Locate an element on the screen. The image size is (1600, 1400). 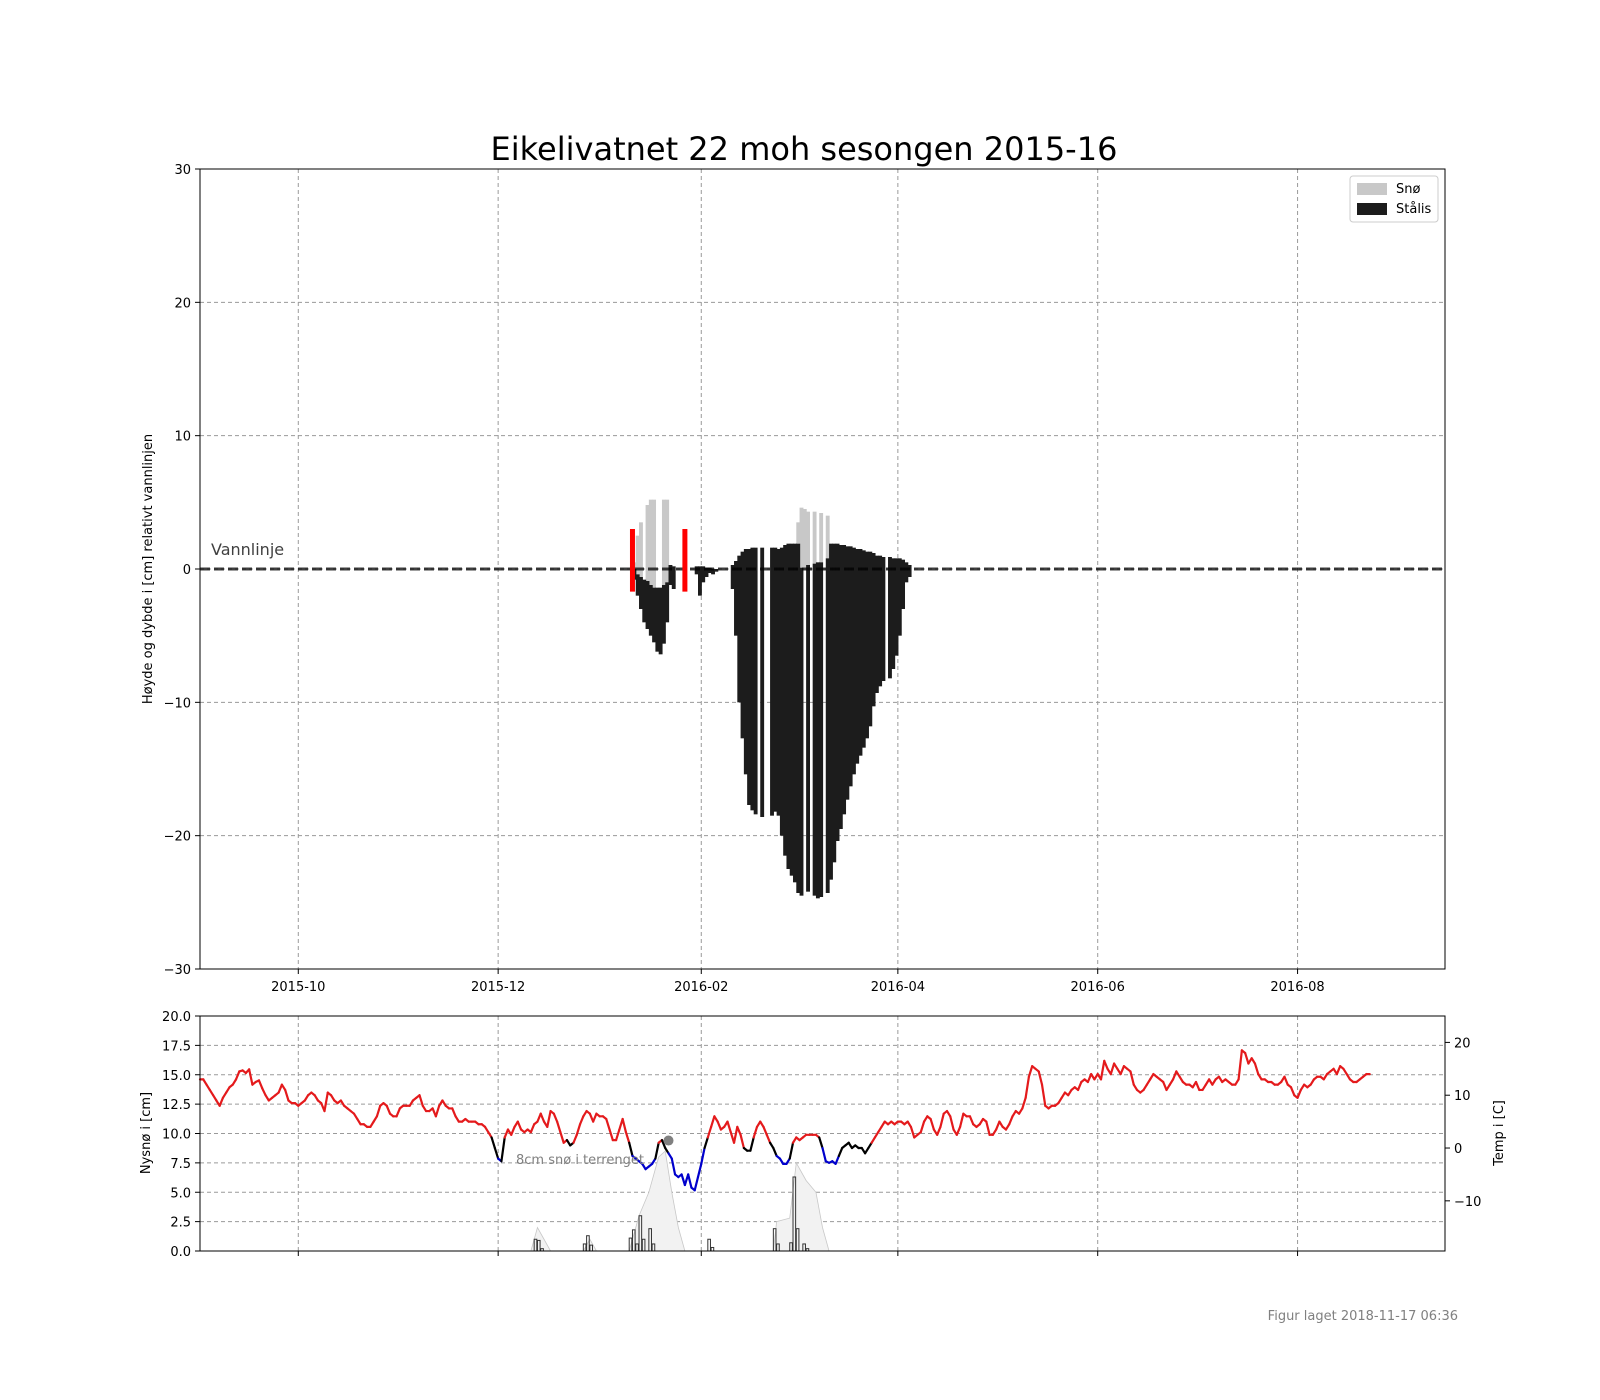
waterline-label: Vannlinje is located at coordinates (247, 549).